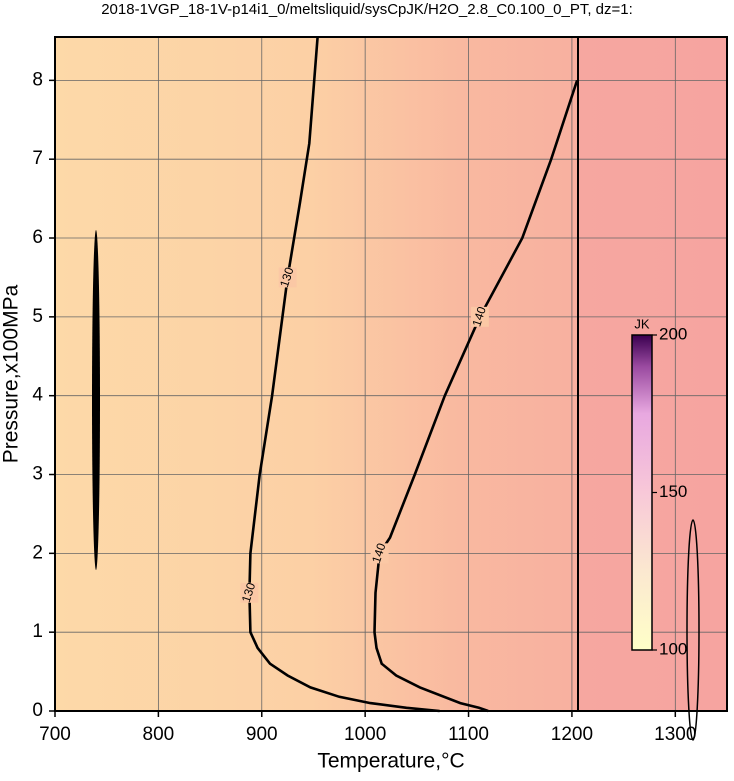  Describe the element at coordinates (37, 237) in the screenshot. I see `y-tick-label: 6` at that location.